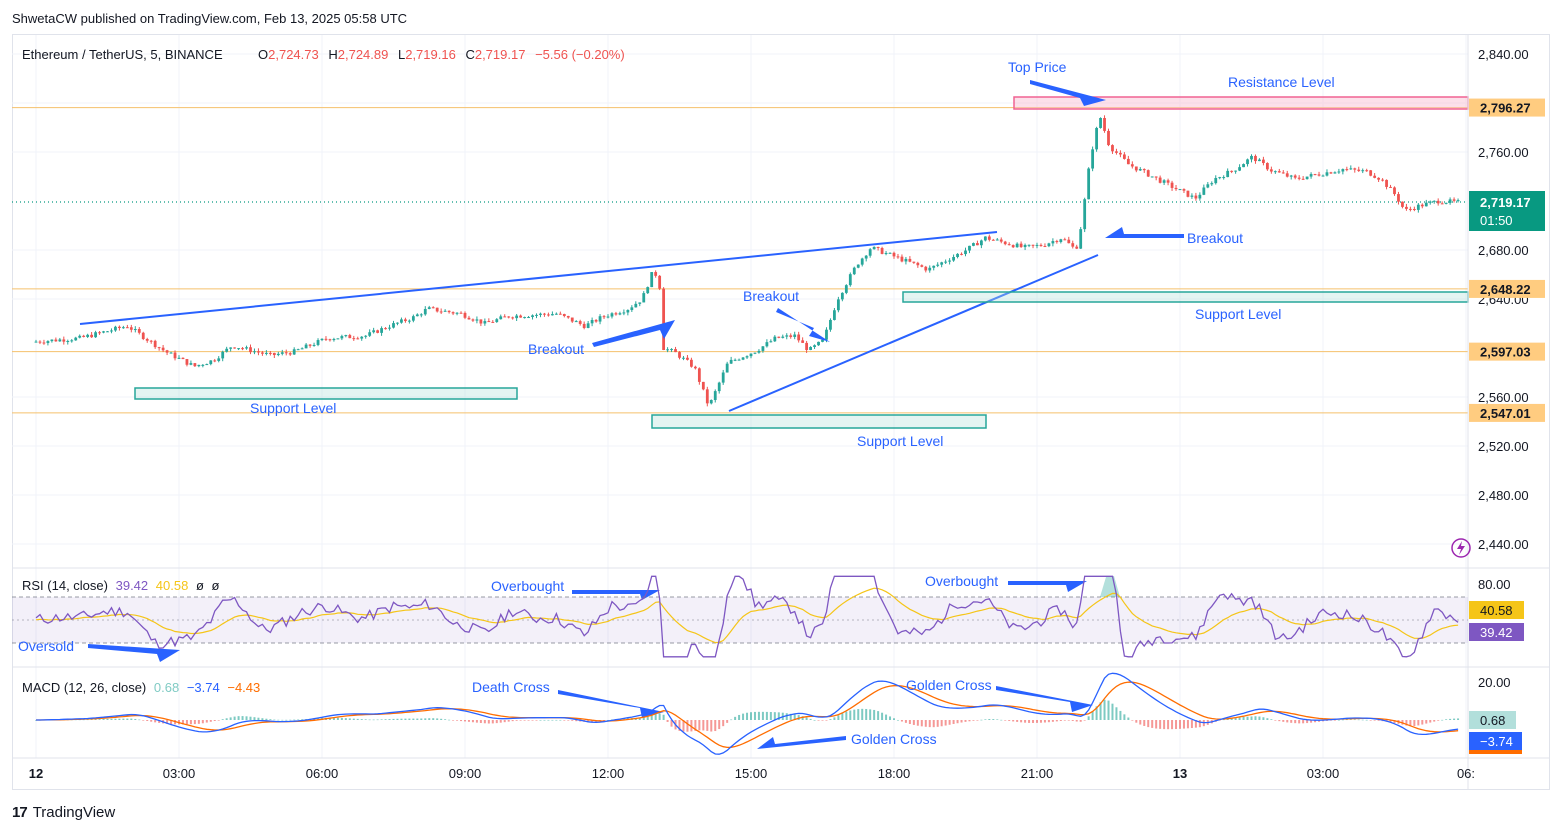  What do you see at coordinates (803, 325) in the screenshot?
I see `arrow-breakout-b` at bounding box center [803, 325].